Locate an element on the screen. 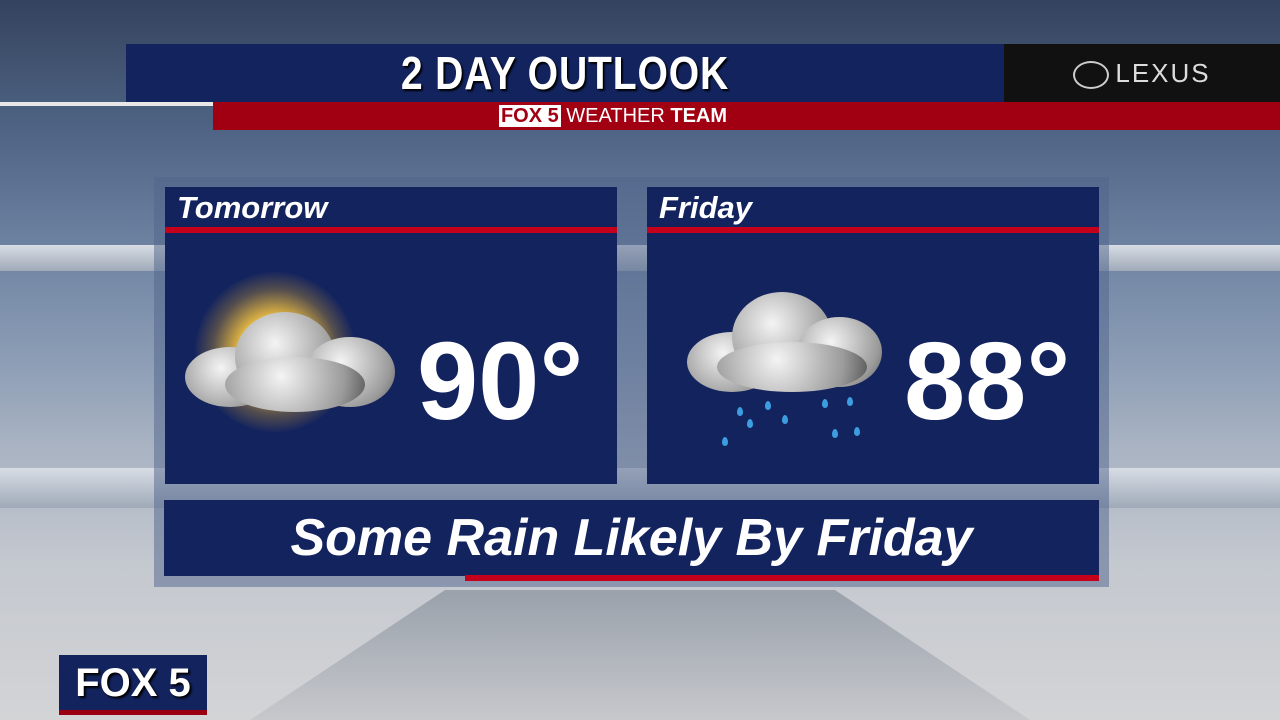 The image size is (1280, 720). sponsor-logo: LEXUS is located at coordinates (1142, 73).